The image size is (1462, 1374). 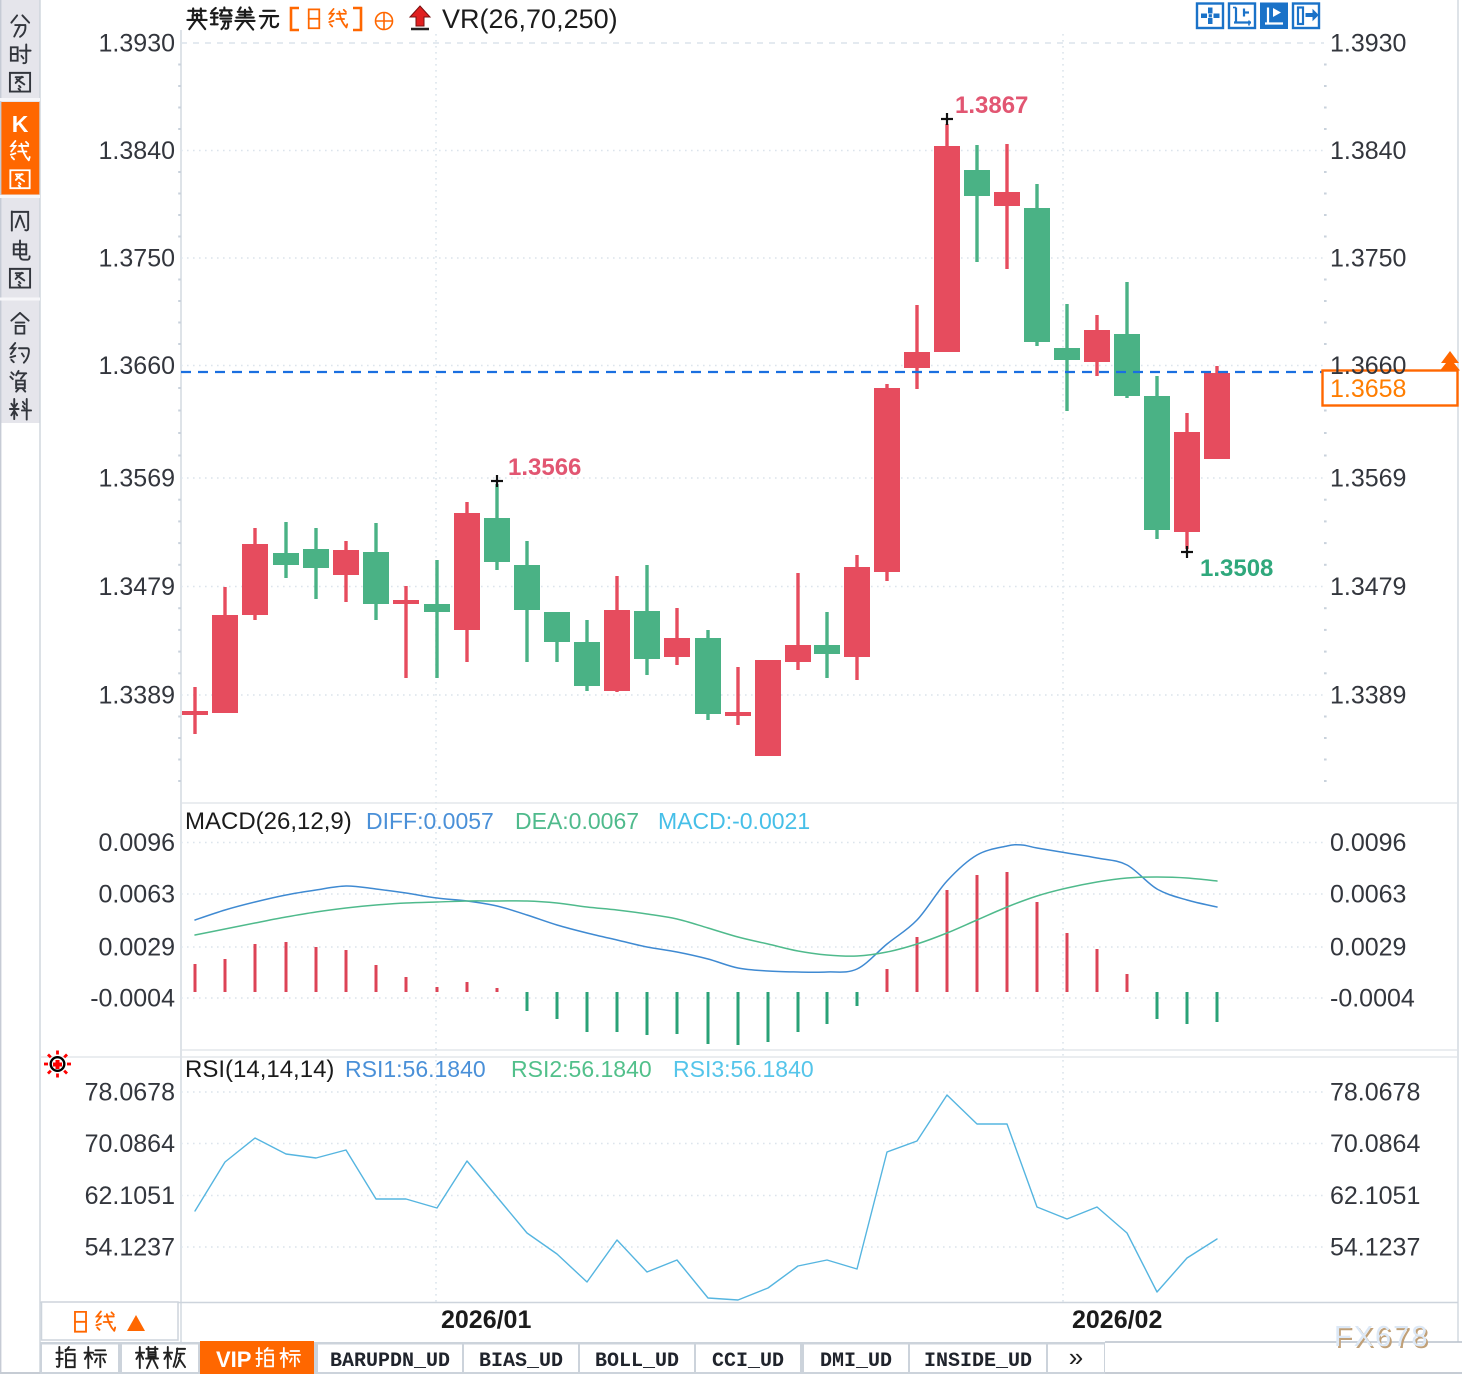 I want to click on svg-text: 1.3658, so click(x=1368, y=389).